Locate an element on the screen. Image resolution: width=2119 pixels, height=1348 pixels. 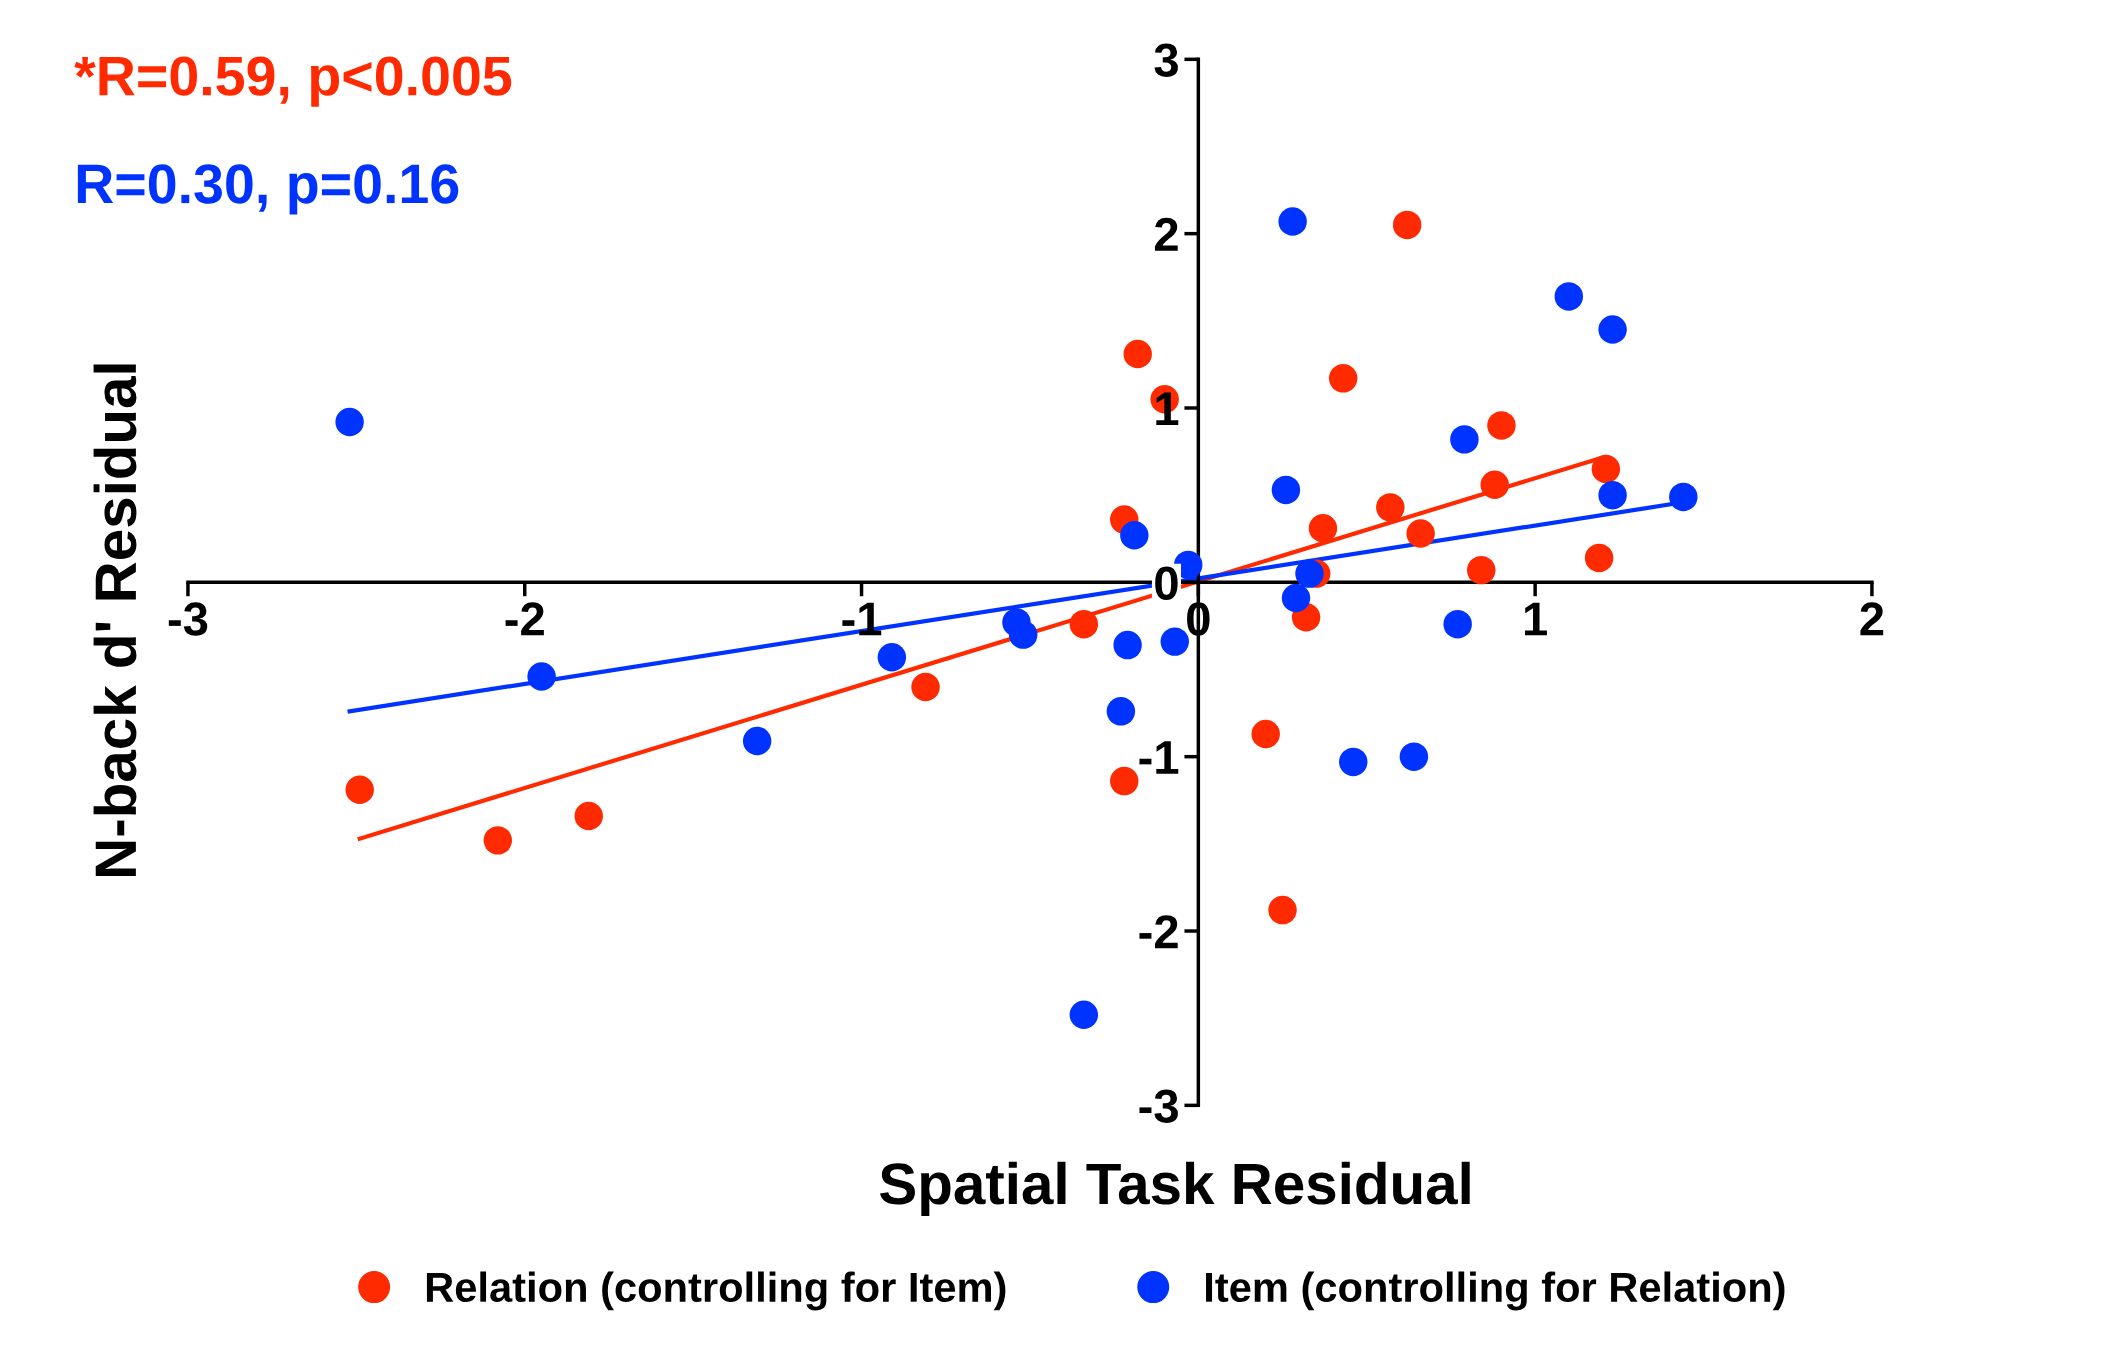
y-tick-label: 2 is located at coordinates (1166, 234).